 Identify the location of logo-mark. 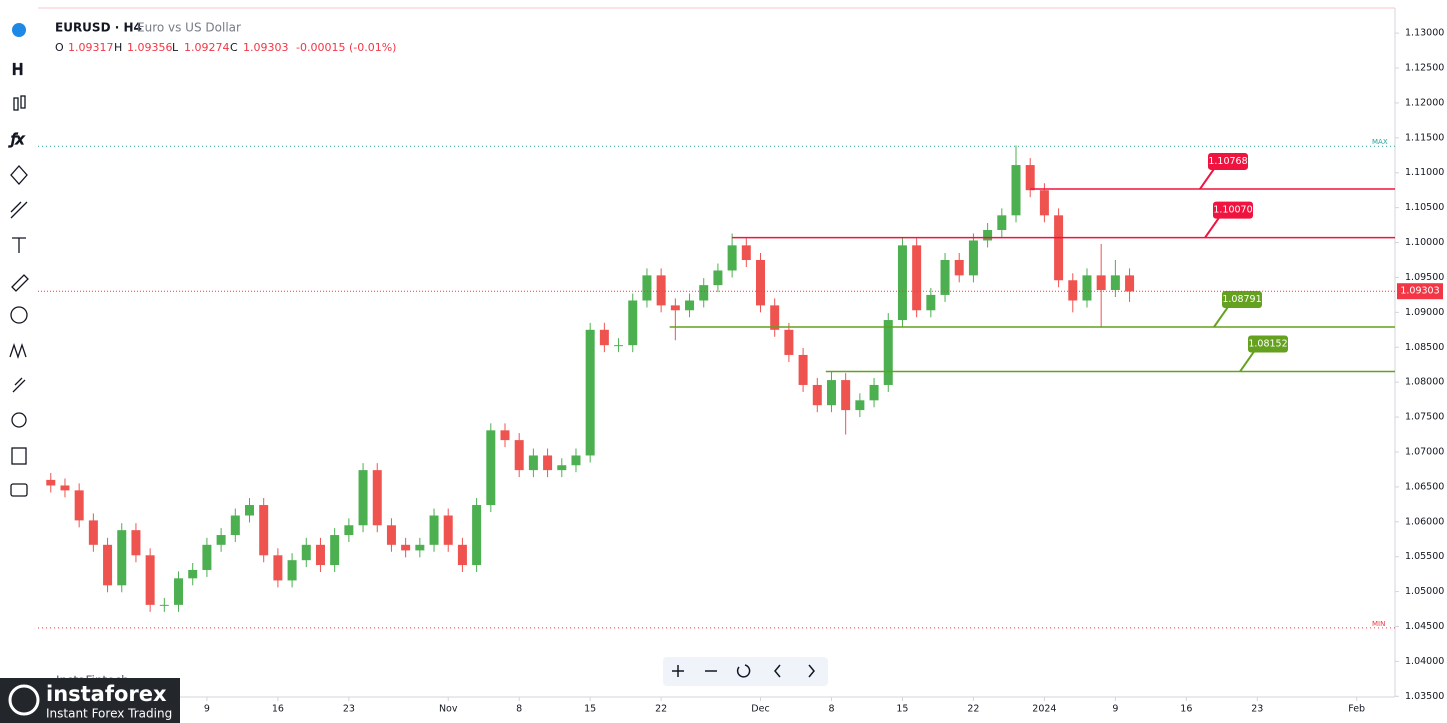
(24, 700).